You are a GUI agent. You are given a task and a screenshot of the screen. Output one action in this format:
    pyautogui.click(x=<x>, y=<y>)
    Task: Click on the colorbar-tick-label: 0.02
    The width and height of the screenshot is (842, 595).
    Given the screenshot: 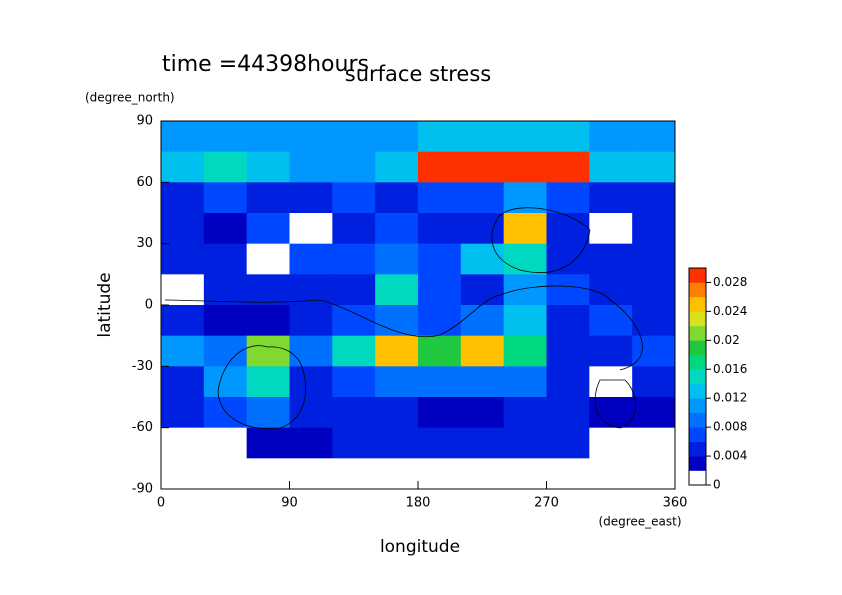 What is the action you would take?
    pyautogui.click(x=726, y=340)
    